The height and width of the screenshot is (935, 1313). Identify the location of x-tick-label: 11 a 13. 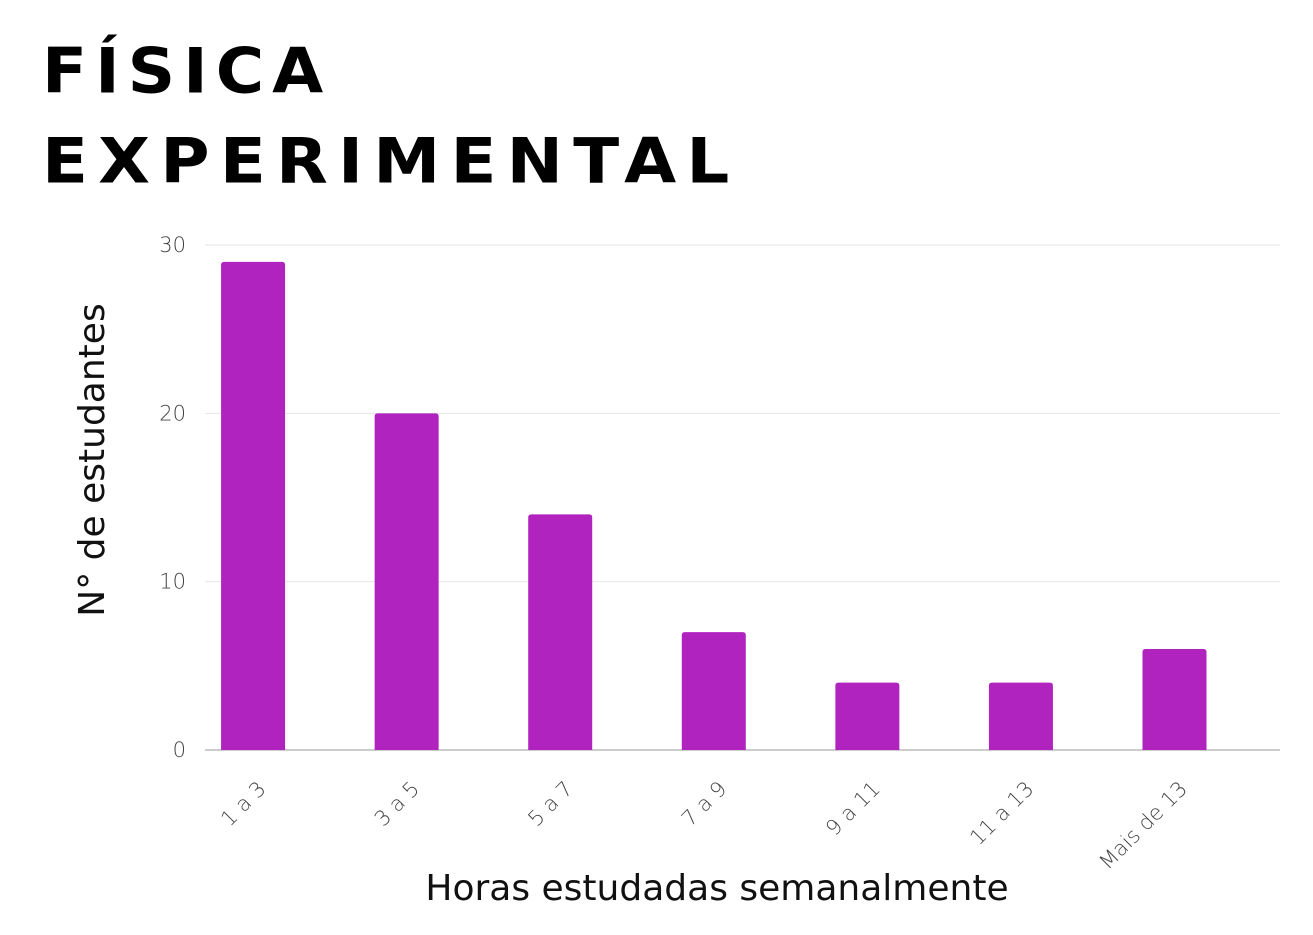
(1001, 813).